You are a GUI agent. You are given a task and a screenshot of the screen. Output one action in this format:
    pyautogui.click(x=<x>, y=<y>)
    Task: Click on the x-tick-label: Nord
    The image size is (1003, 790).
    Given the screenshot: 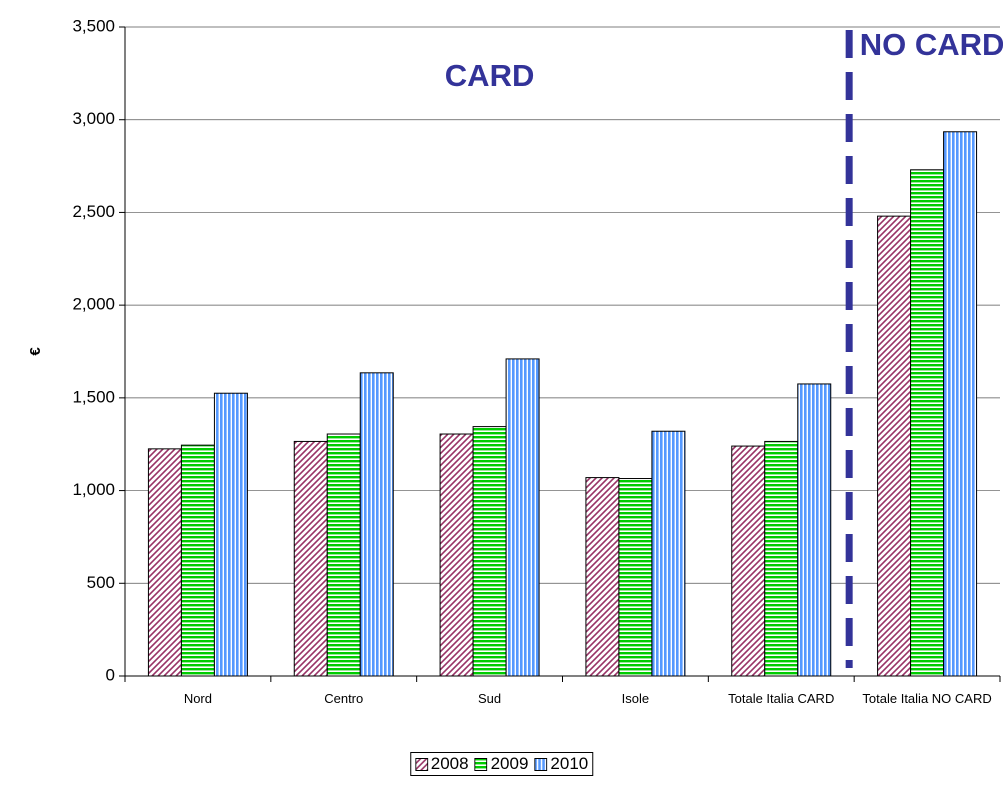 What is the action you would take?
    pyautogui.click(x=197, y=698)
    